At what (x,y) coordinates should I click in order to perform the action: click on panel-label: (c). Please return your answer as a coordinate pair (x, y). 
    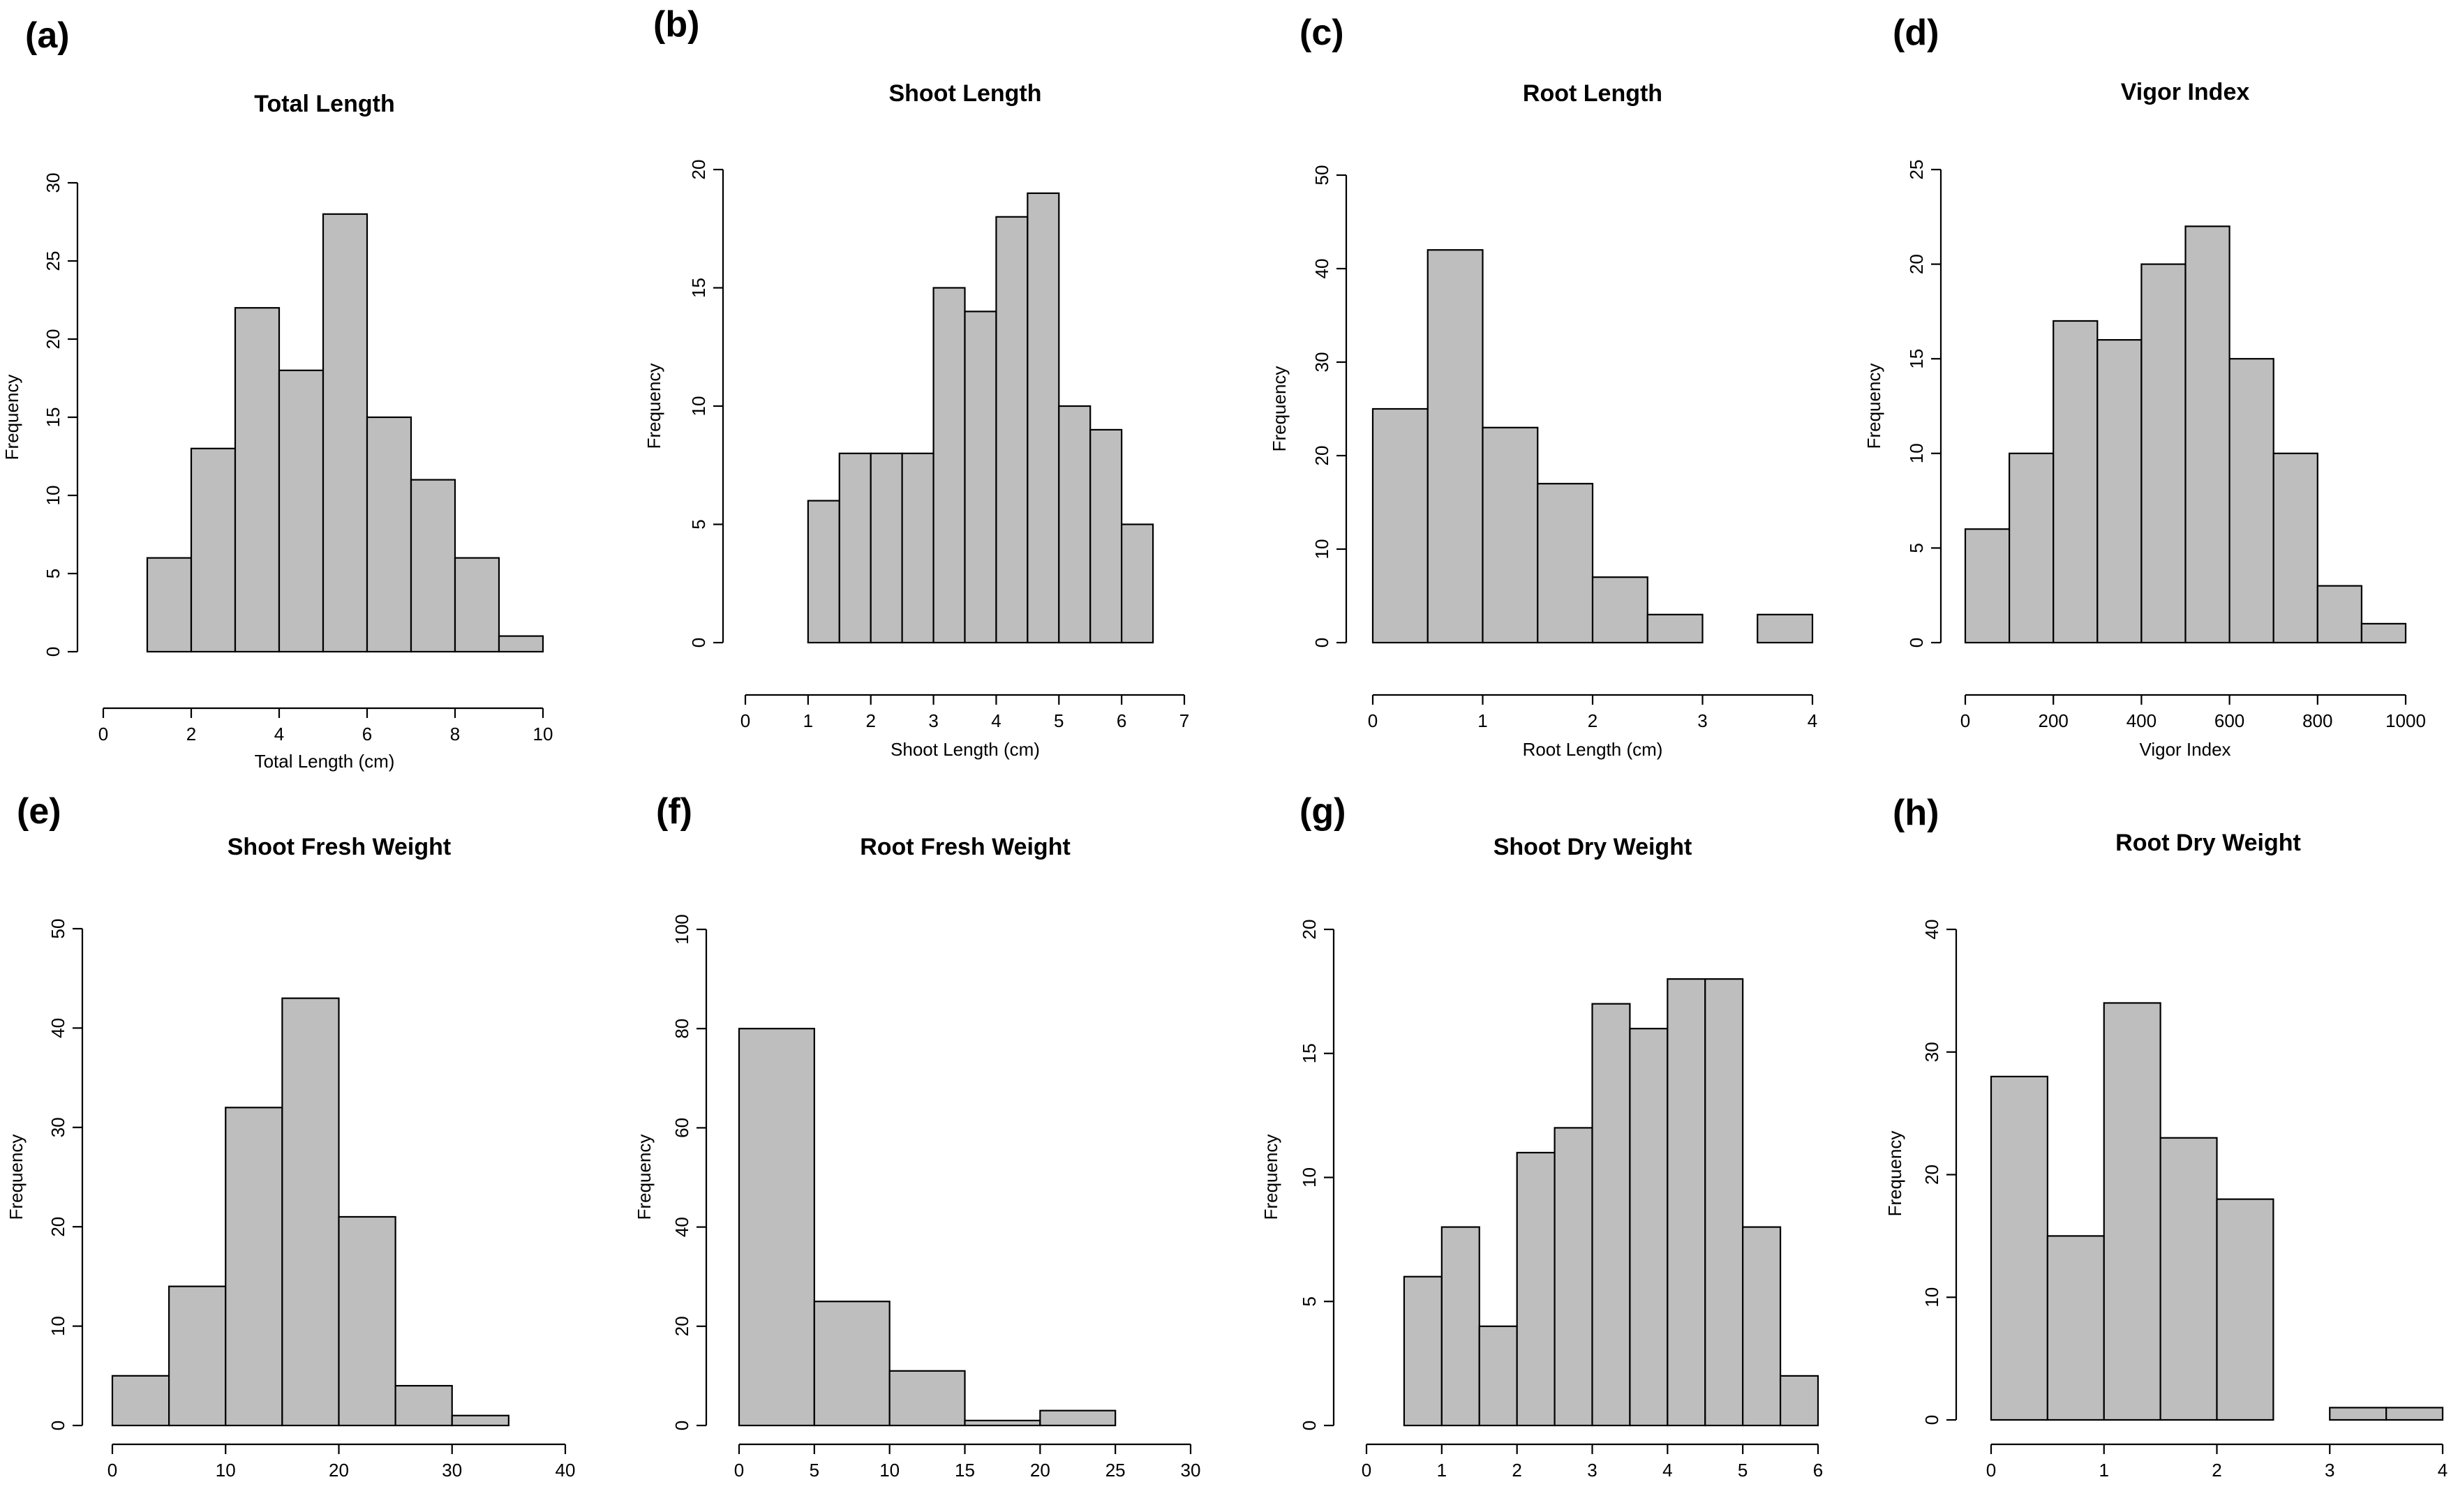
    Looking at the image, I should click on (1321, 33).